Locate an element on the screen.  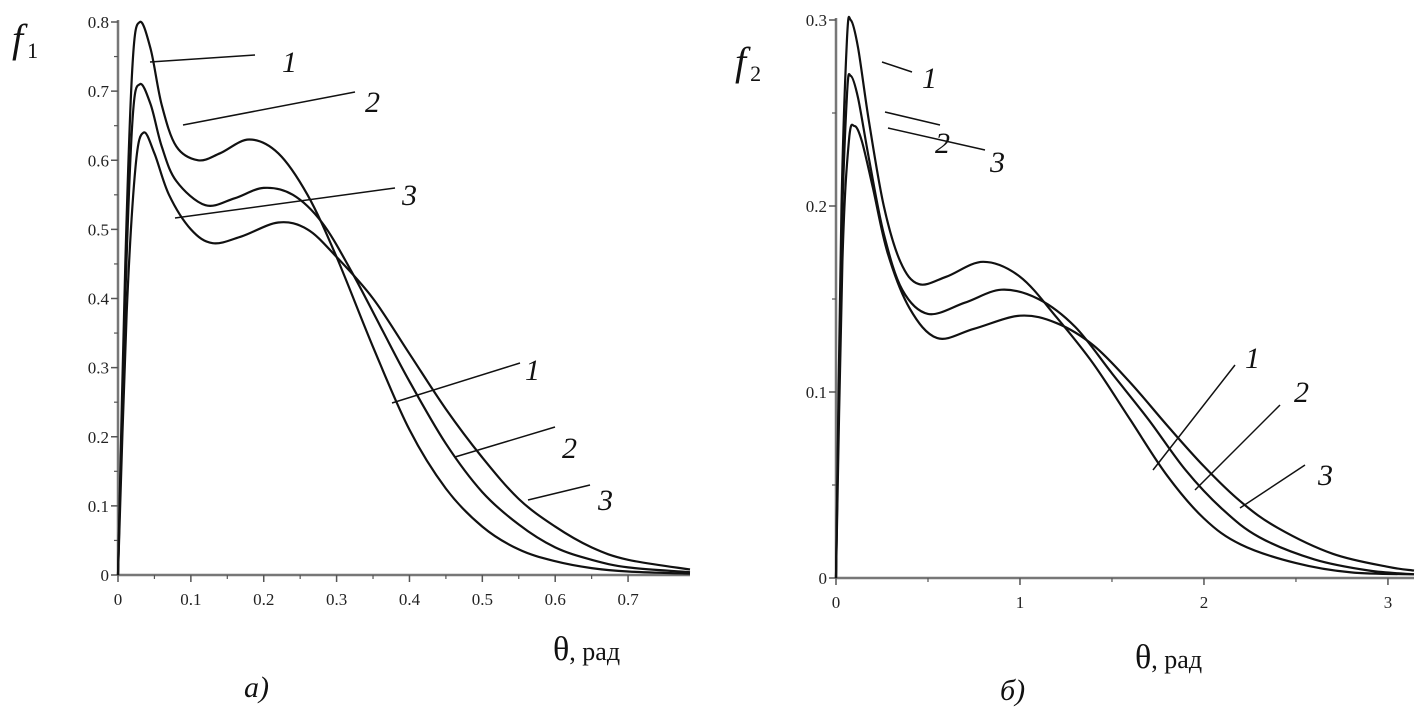
y-label-subscript: 1 is located at coordinates (32, 50).